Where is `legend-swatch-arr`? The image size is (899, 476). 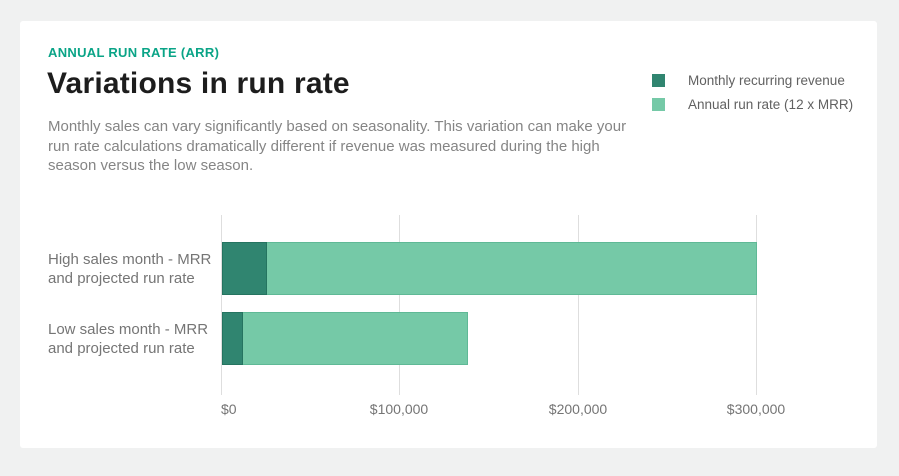
legend-swatch-arr is located at coordinates (658, 104).